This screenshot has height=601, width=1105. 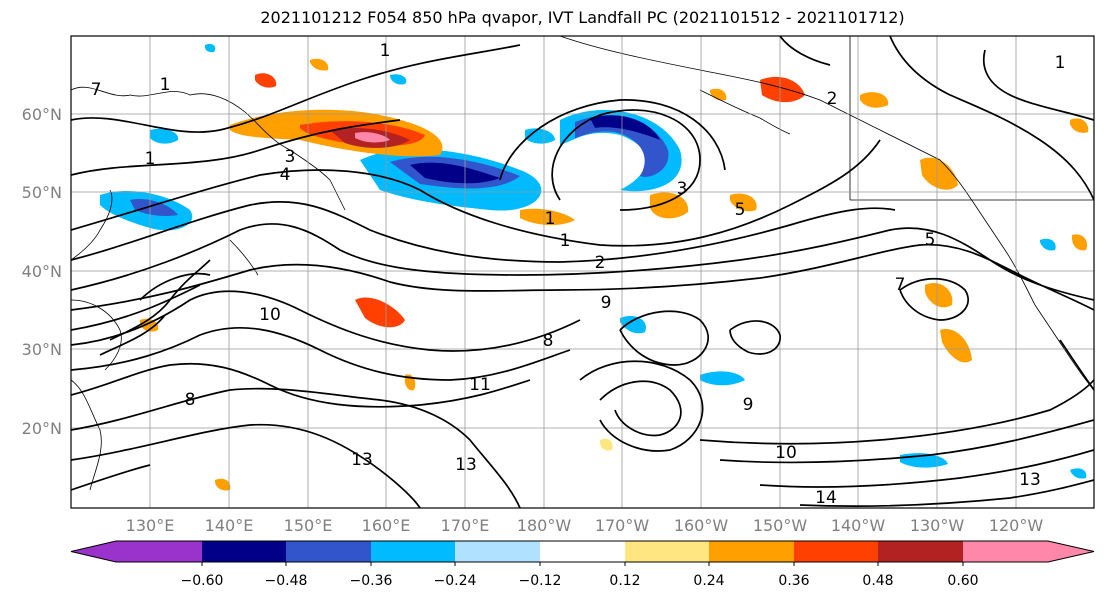 What do you see at coordinates (229, 525) in the screenshot?
I see `lon-label: 140°E` at bounding box center [229, 525].